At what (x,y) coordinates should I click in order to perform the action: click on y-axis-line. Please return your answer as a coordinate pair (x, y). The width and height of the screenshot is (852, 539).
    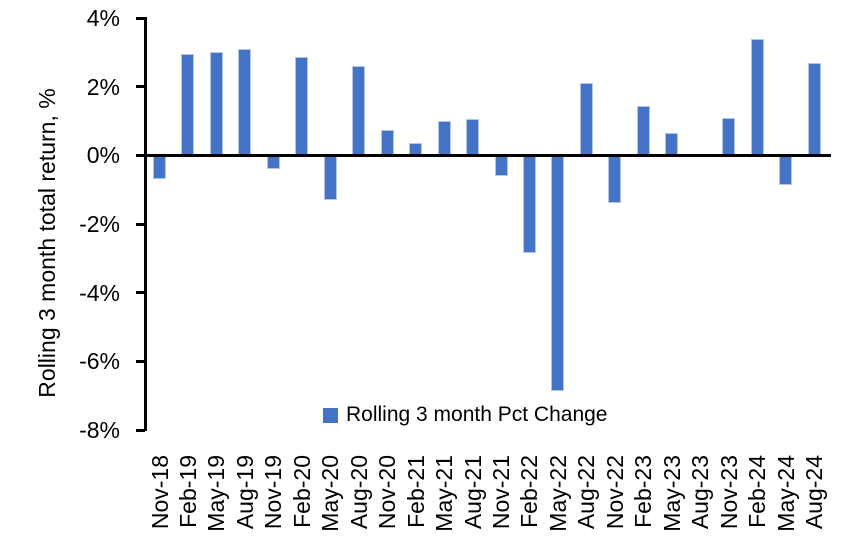
    Looking at the image, I should click on (145, 224).